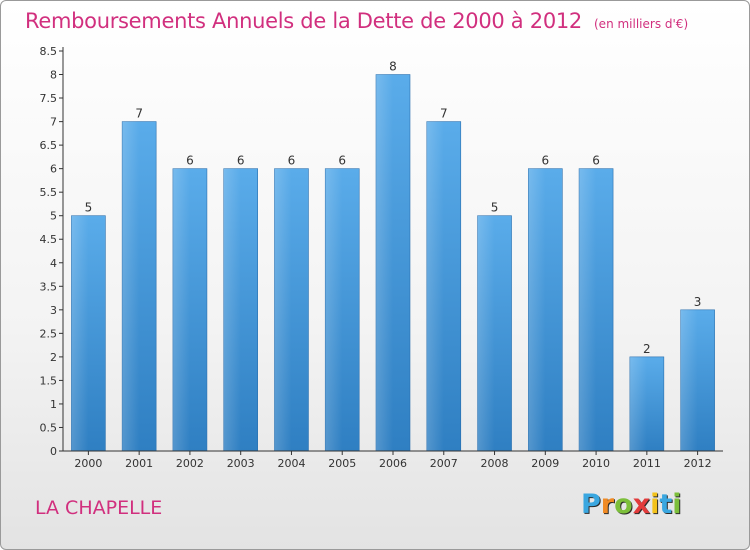  I want to click on logo-letter: P, so click(591, 504).